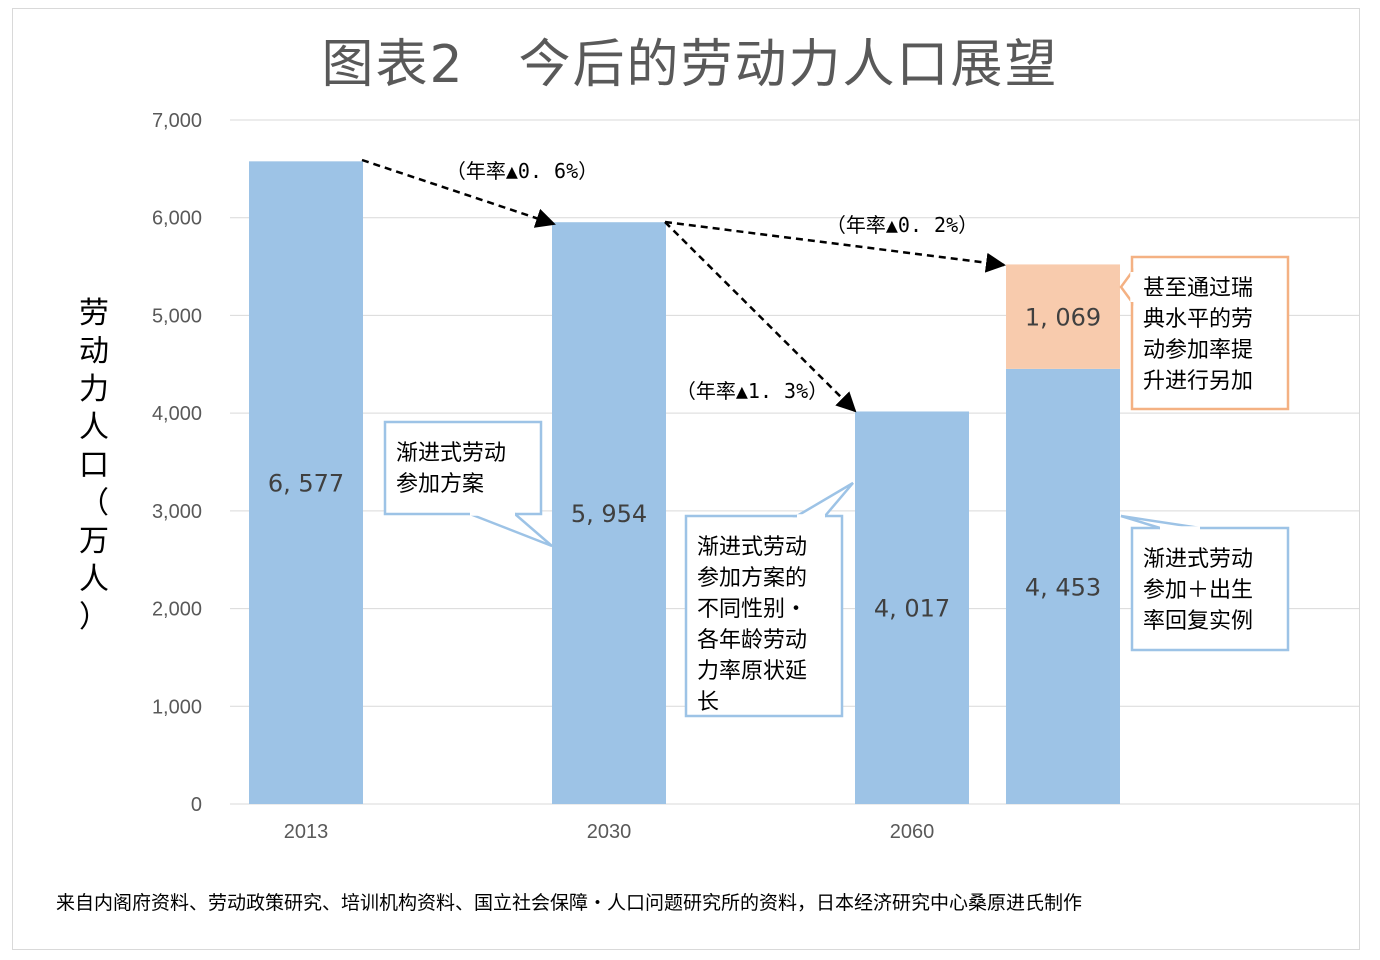 Image resolution: width=1380 pixels, height=960 pixels. Describe the element at coordinates (1198, 319) in the screenshot. I see `callout-text: 典水平的劳` at that location.